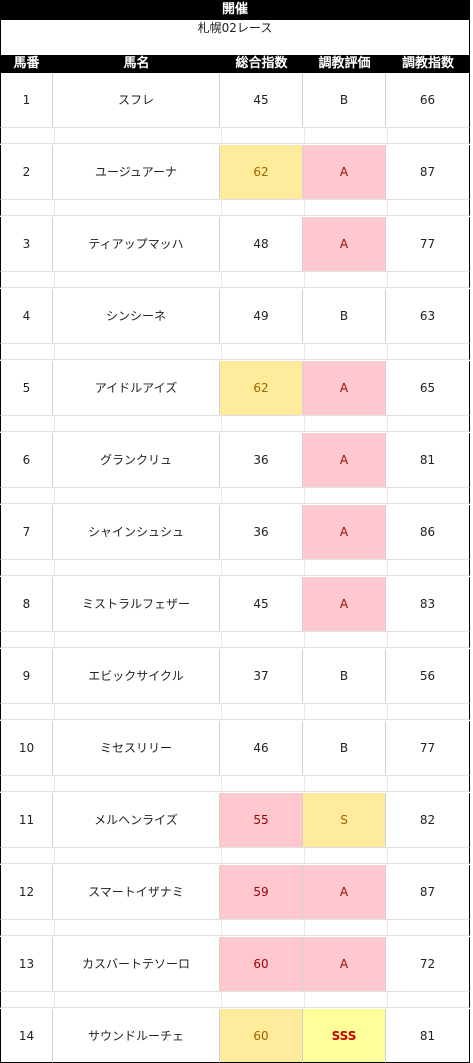  What do you see at coordinates (26, 892) in the screenshot?
I see `horse-number-cell: 12` at bounding box center [26, 892].